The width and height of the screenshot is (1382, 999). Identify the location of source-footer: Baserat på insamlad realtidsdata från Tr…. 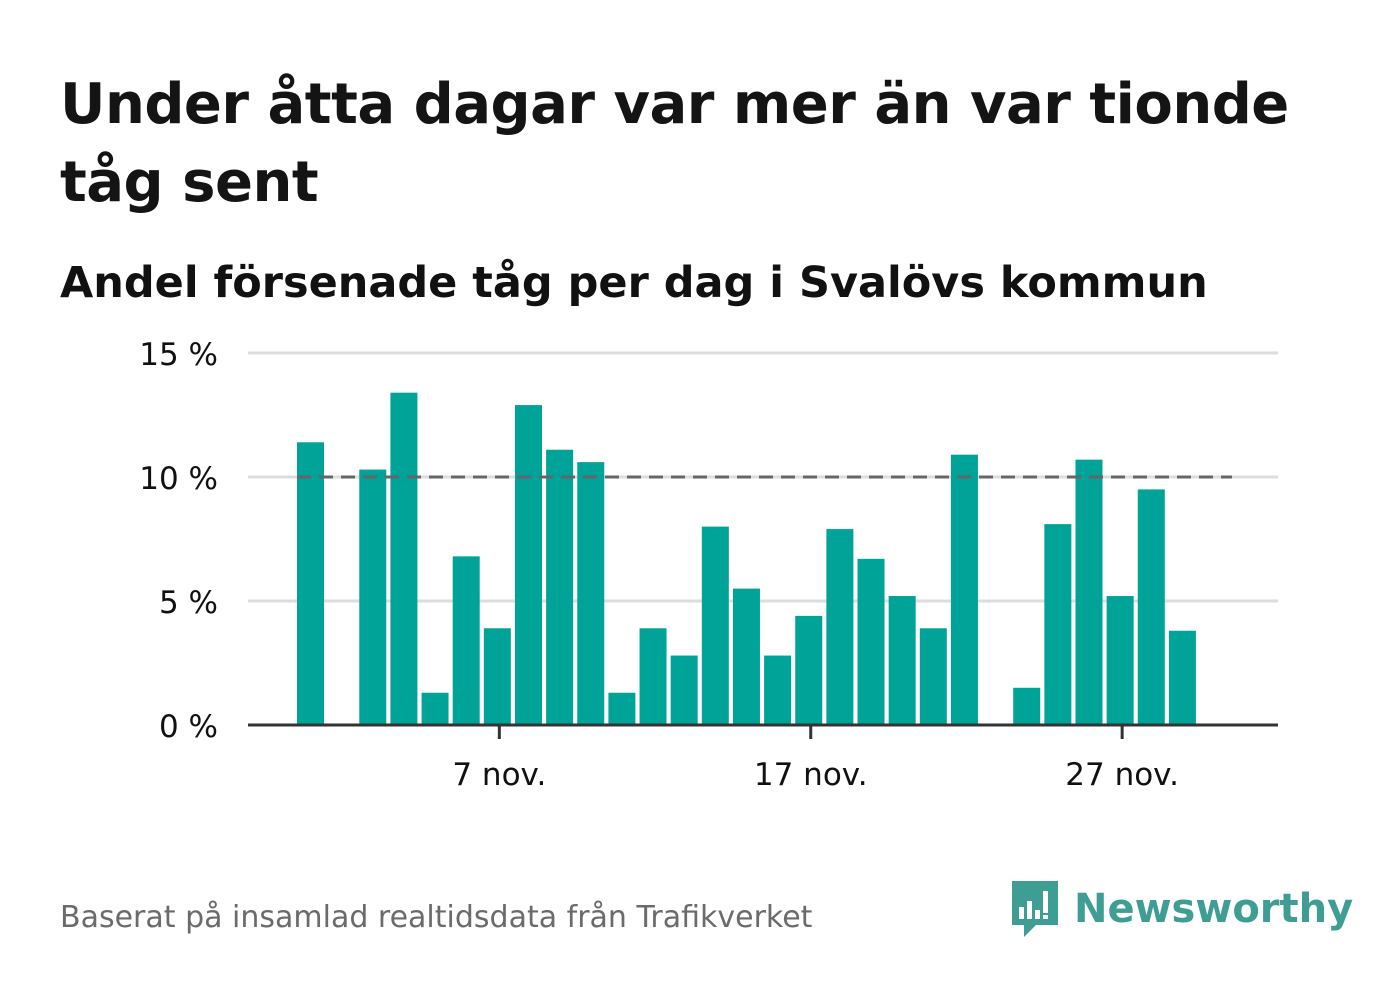
(436, 917).